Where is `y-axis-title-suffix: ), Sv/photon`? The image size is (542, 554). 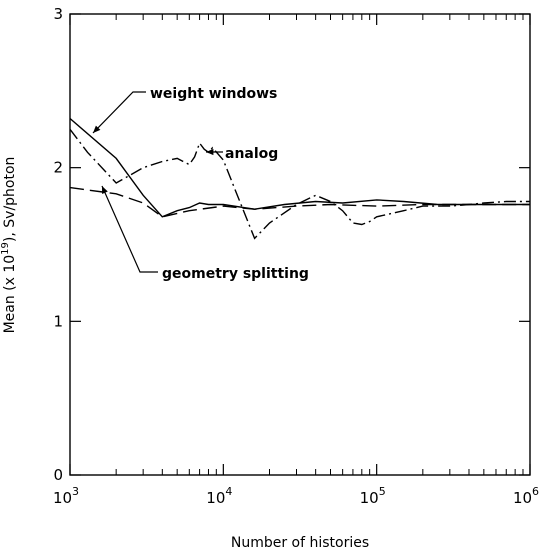
y-axis-title-suffix: ), Sv/photon is located at coordinates (10, 200).